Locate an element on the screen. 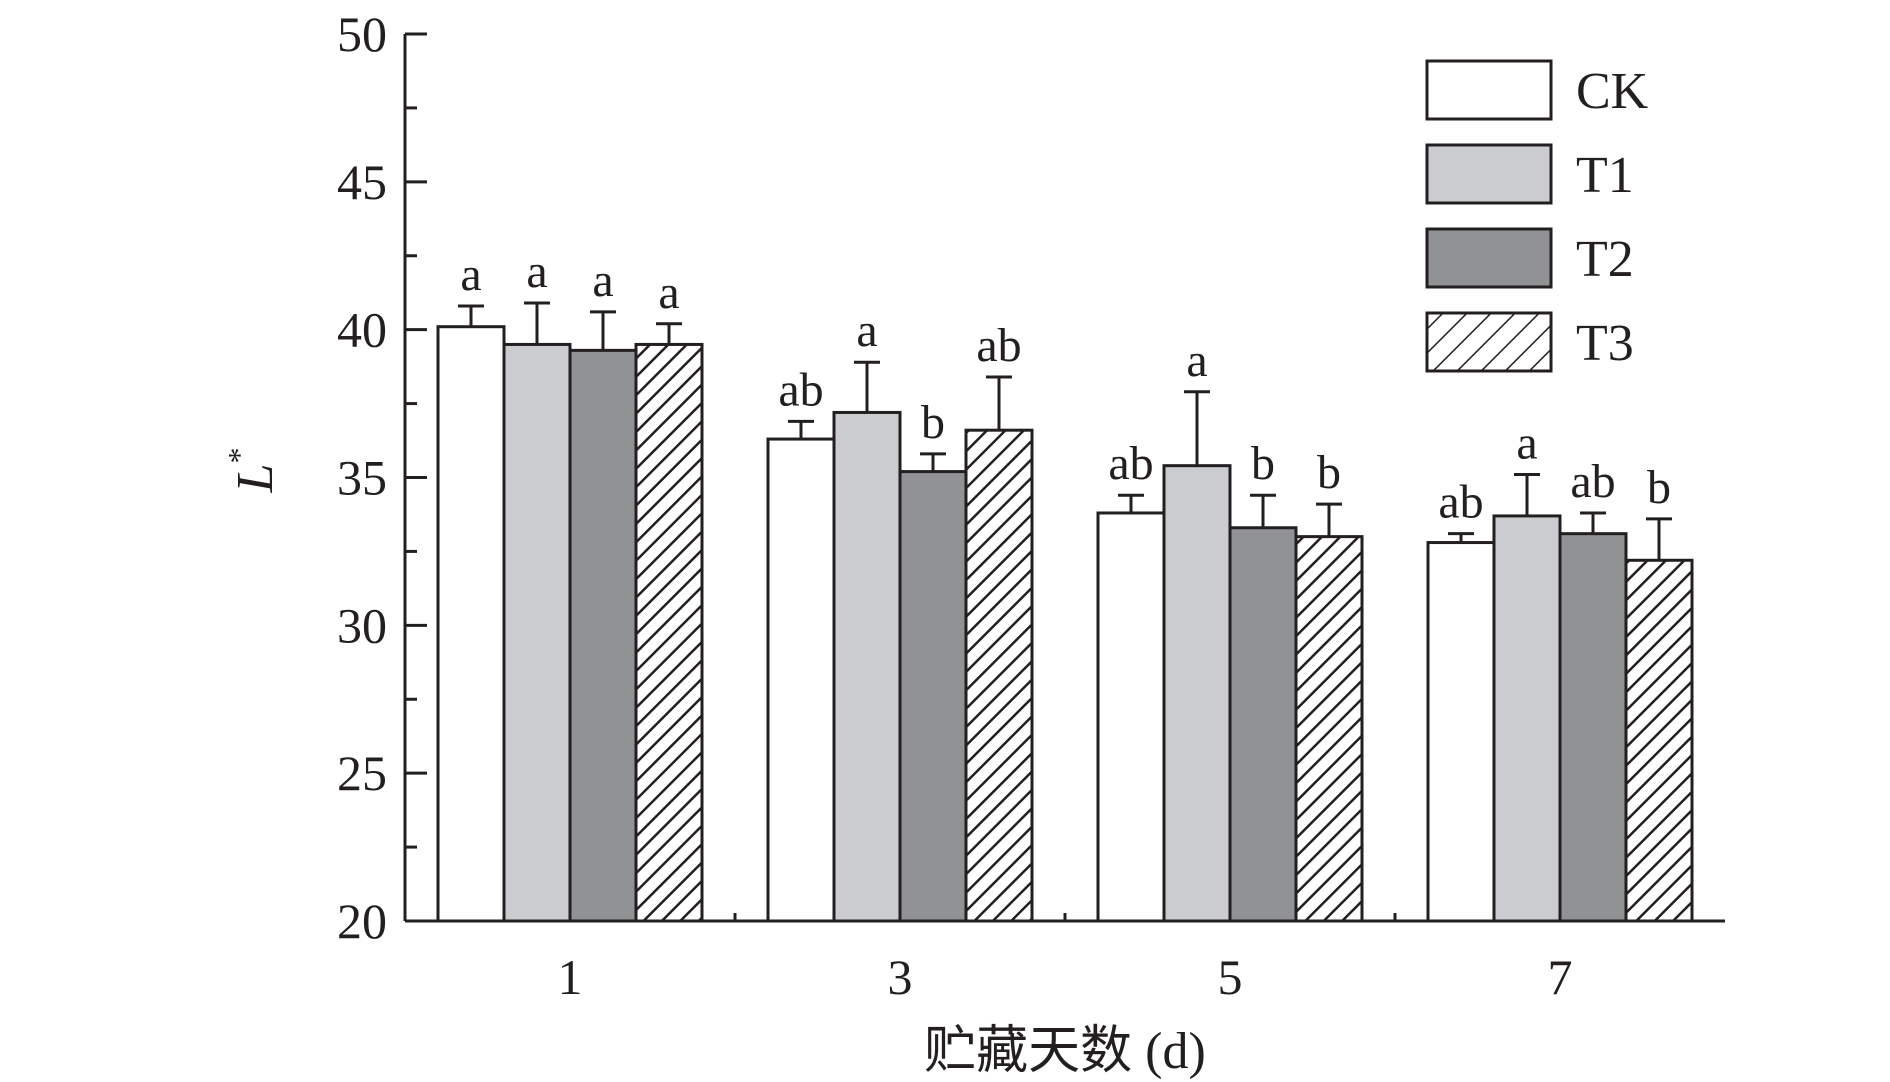  y-axis-title-superscript: * is located at coordinates (239, 456).